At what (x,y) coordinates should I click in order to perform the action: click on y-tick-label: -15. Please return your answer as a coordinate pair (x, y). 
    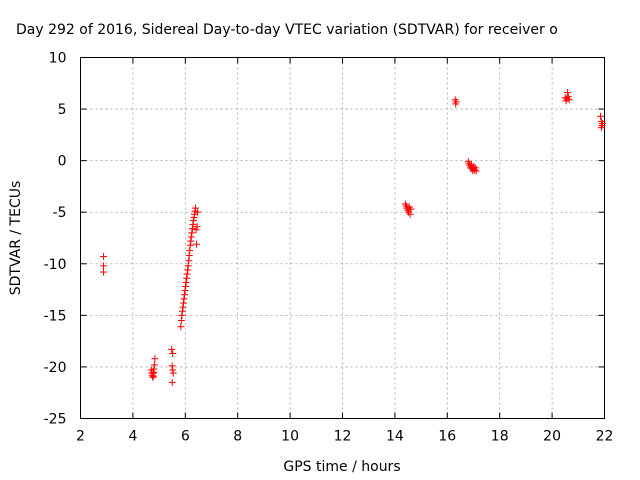
    Looking at the image, I should click on (55, 316).